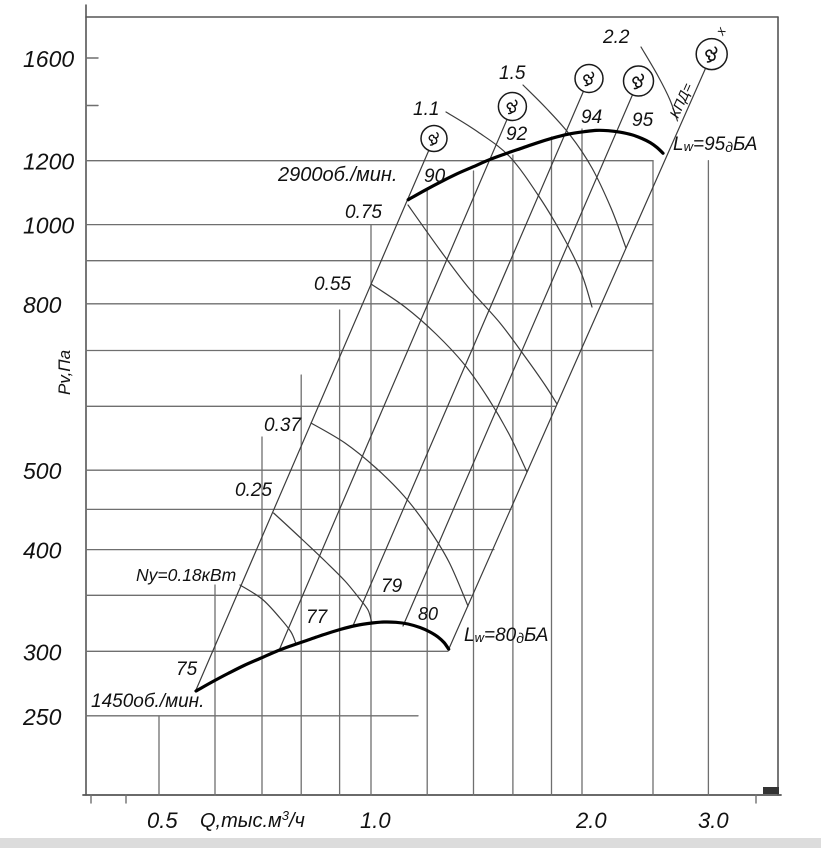 The width and height of the screenshot is (821, 853). Describe the element at coordinates (42, 471) in the screenshot. I see `svg-text: 500` at that location.